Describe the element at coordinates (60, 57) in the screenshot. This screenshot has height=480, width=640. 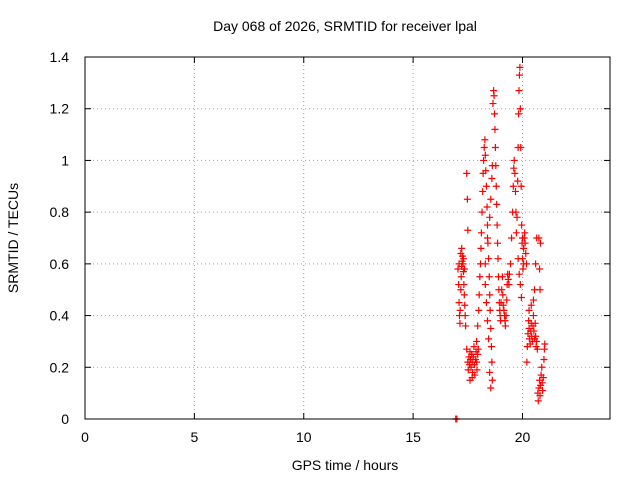
I see `y-tick-label: 1.4` at that location.